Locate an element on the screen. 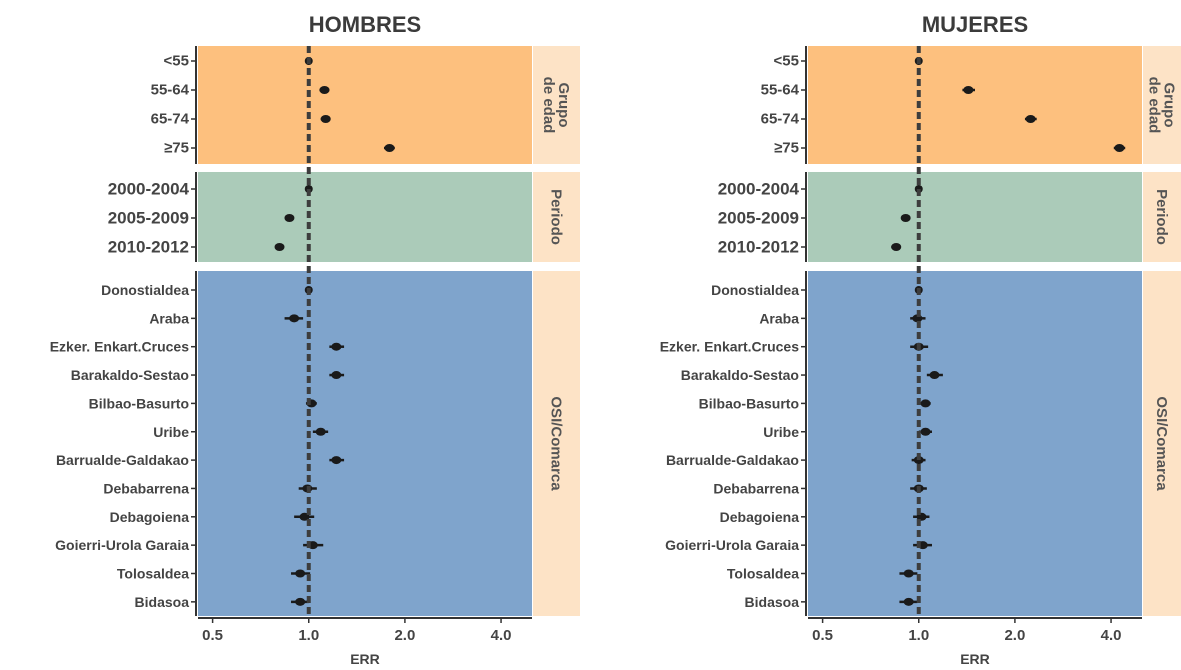 This screenshot has height=670, width=1181. y-tick-label: Araba is located at coordinates (779, 318).